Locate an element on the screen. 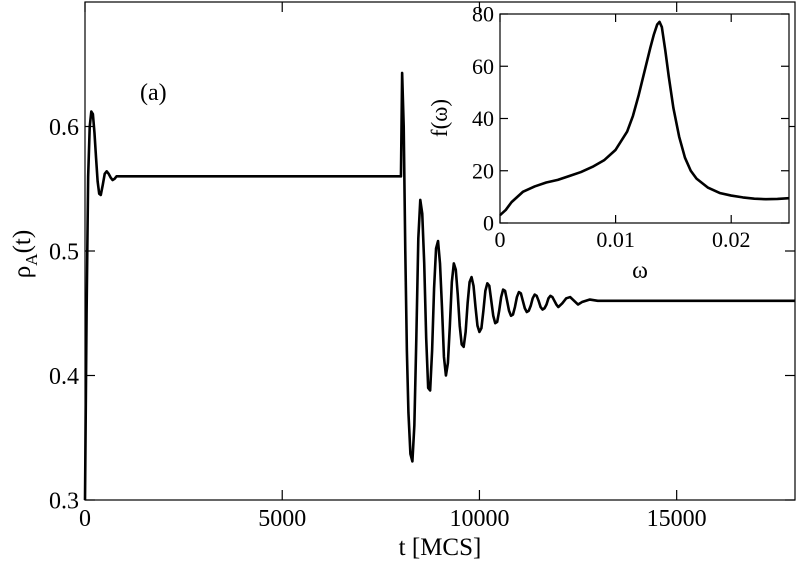  main-x-tick-label: 15000 is located at coordinates (677, 519).